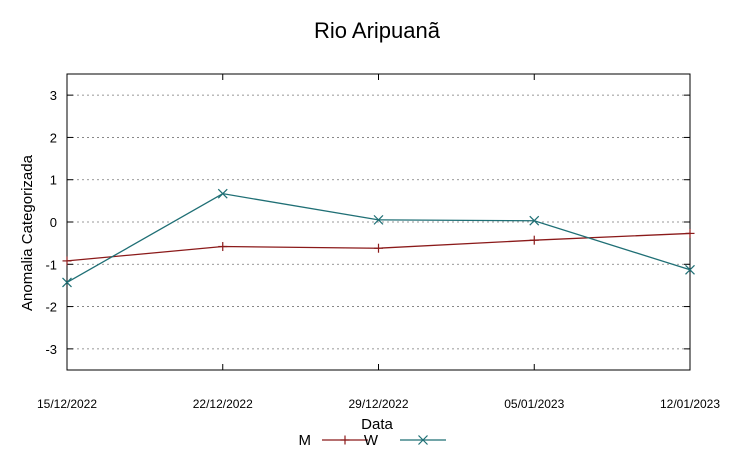 The height and width of the screenshot is (459, 753). What do you see at coordinates (690, 404) in the screenshot?
I see `x-tick-label: 12/01/2023` at bounding box center [690, 404].